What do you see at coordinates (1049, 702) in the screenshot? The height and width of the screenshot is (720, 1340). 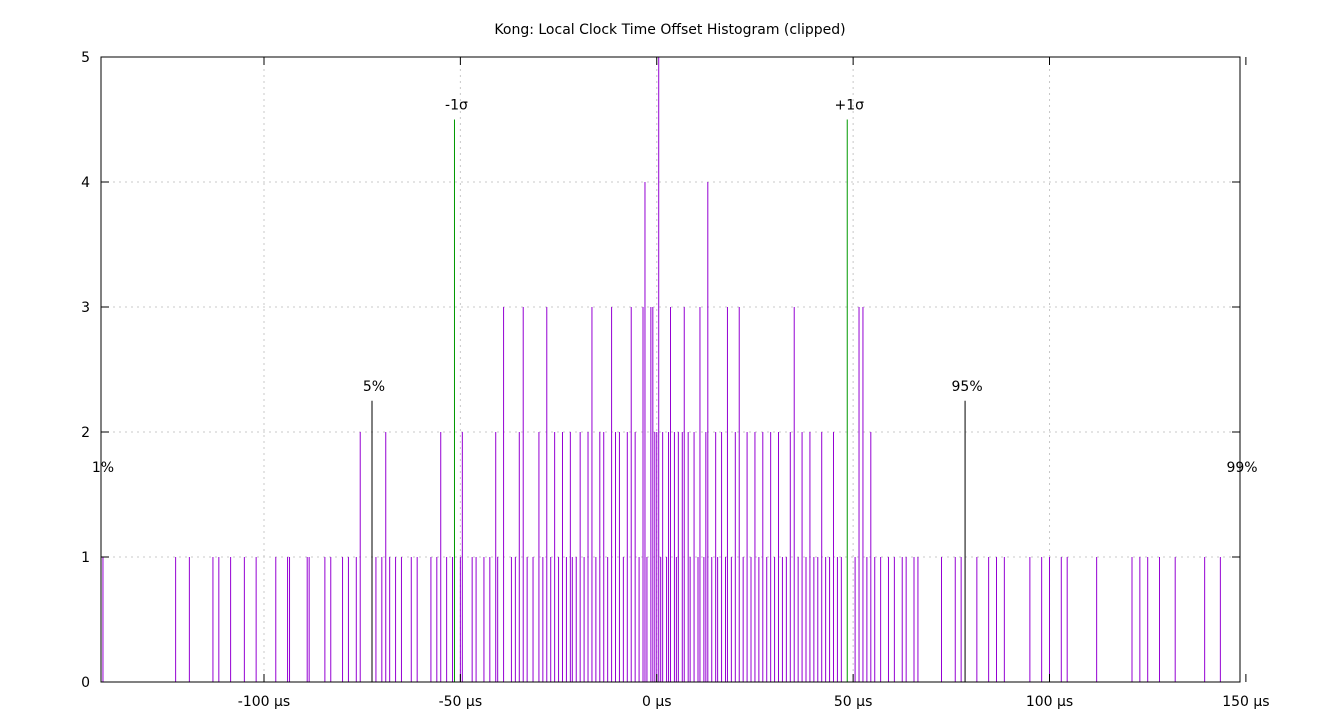 I see `x-tick-label: 100 µs` at bounding box center [1049, 702].